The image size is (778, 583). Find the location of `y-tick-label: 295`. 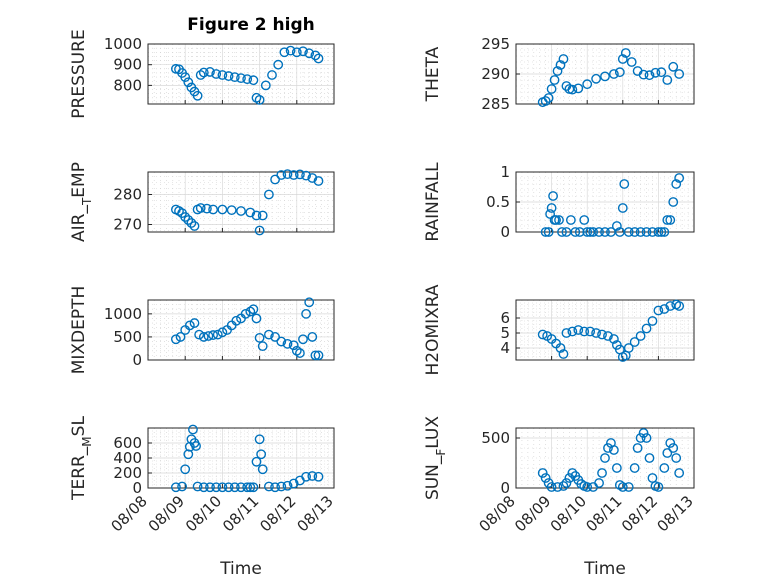

y-tick-label: 295 is located at coordinates (495, 44).